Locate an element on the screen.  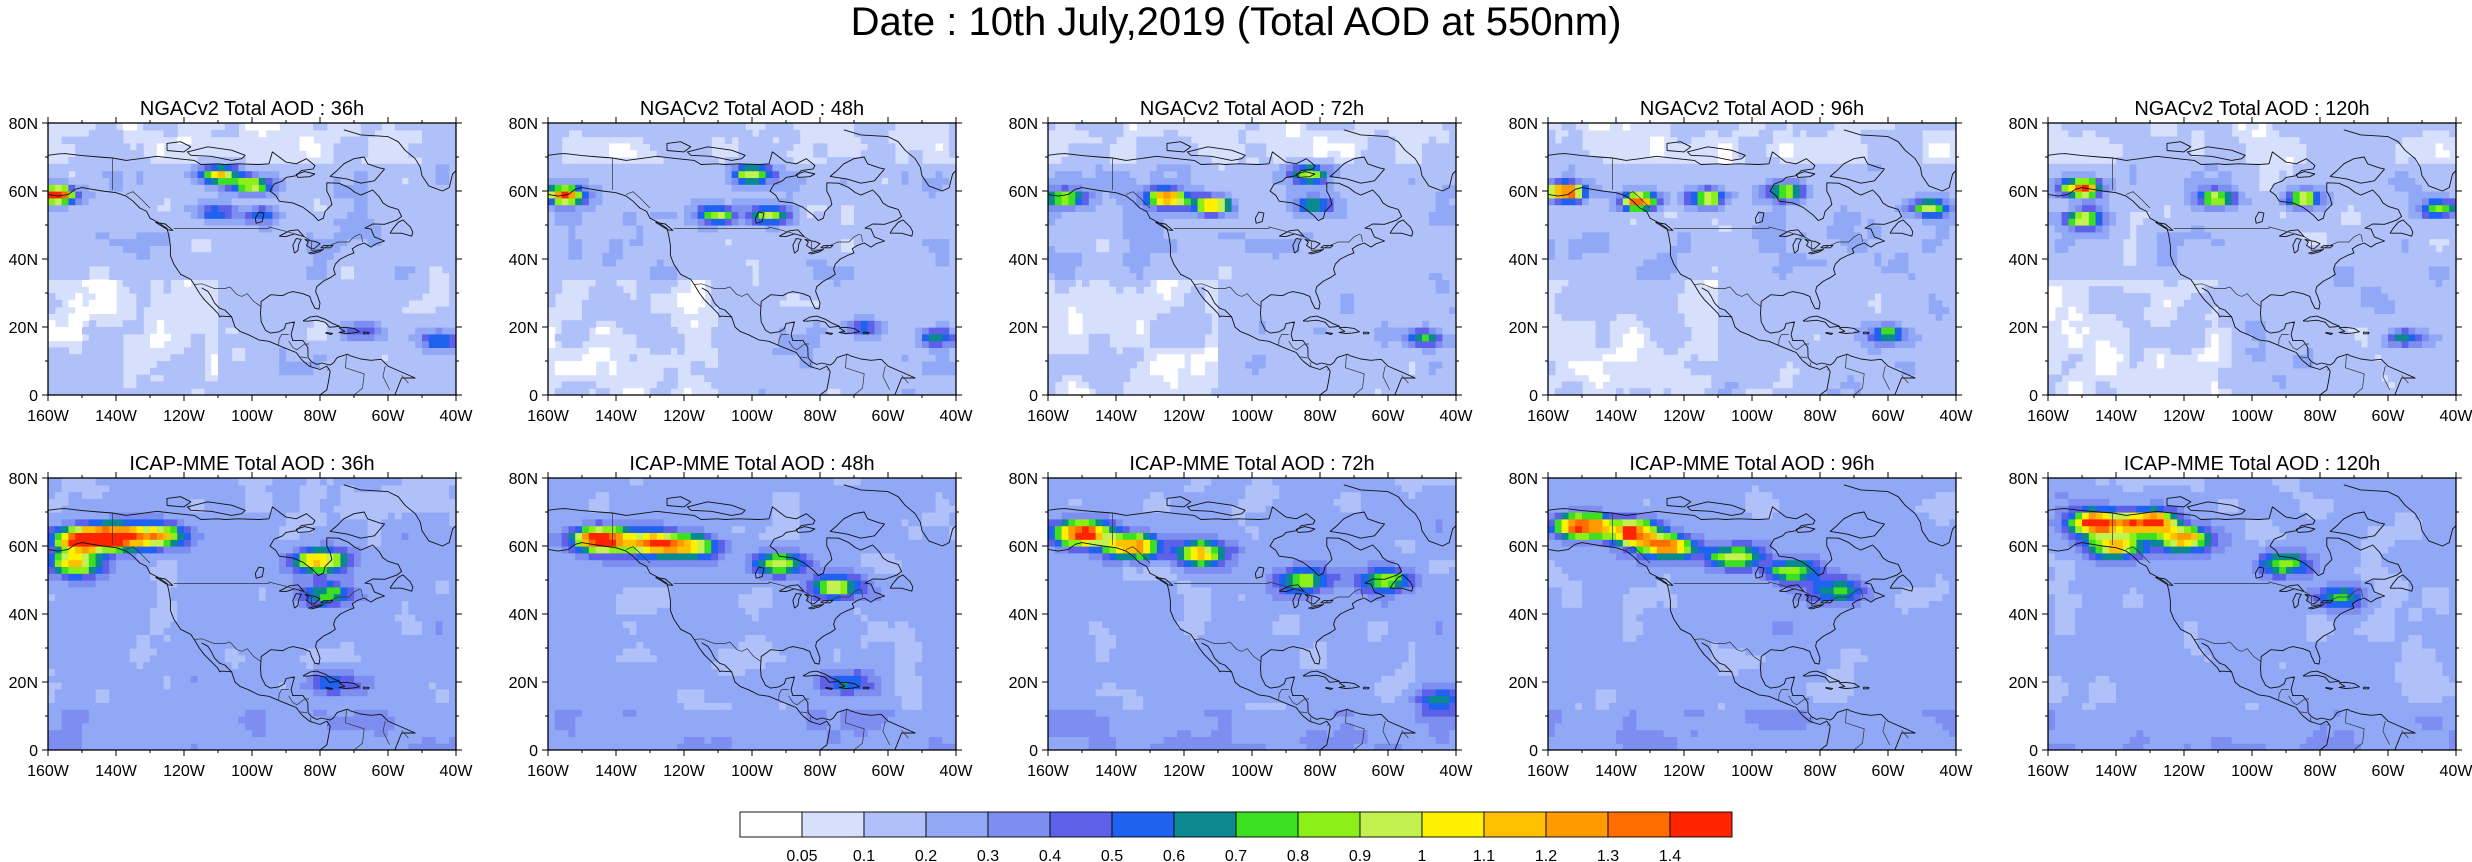
colorbar-label: 0.6 is located at coordinates (1174, 855).